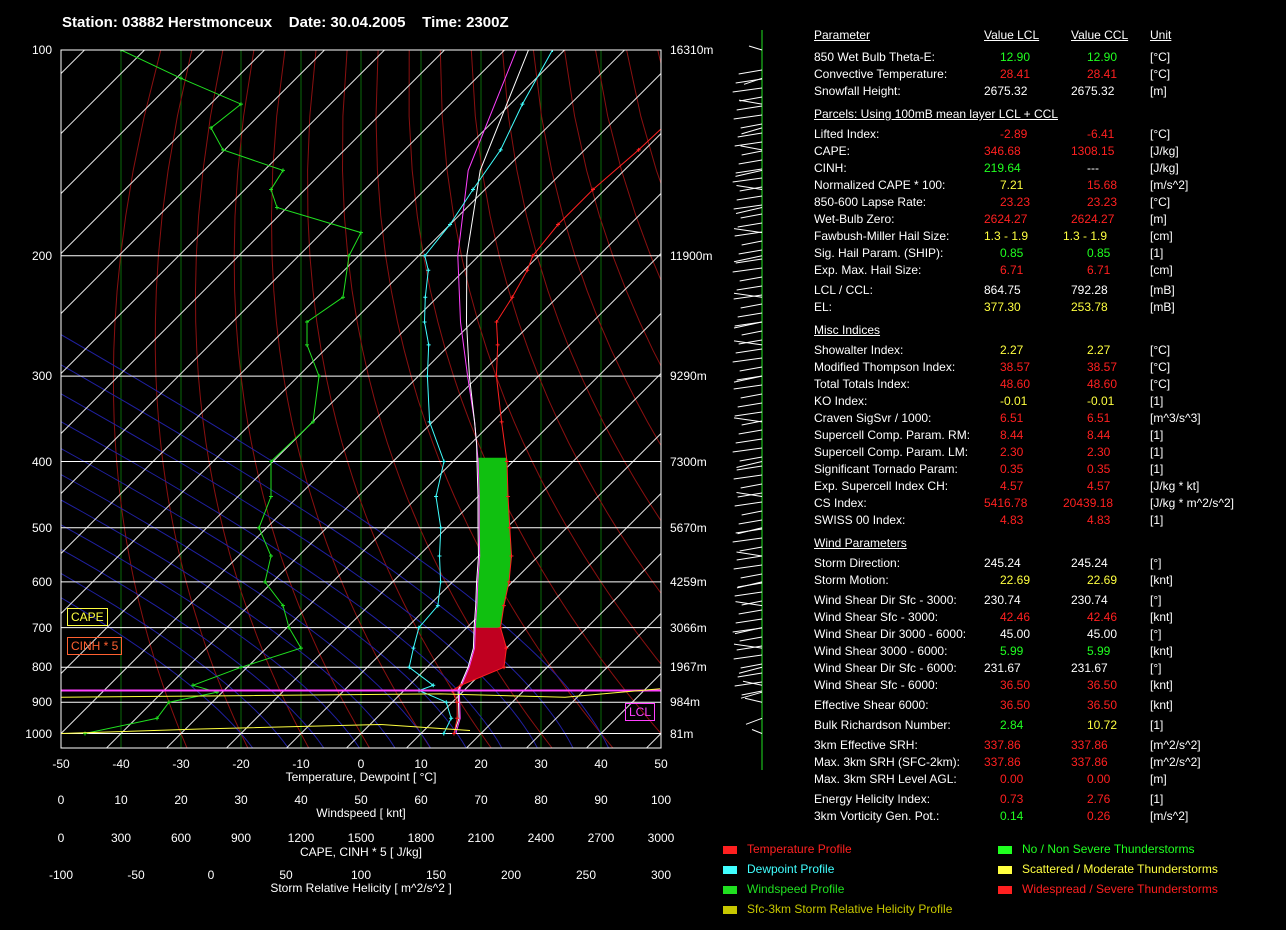 Image resolution: width=1286 pixels, height=930 pixels. I want to click on pressure-tick-label: 500, so click(41, 527).